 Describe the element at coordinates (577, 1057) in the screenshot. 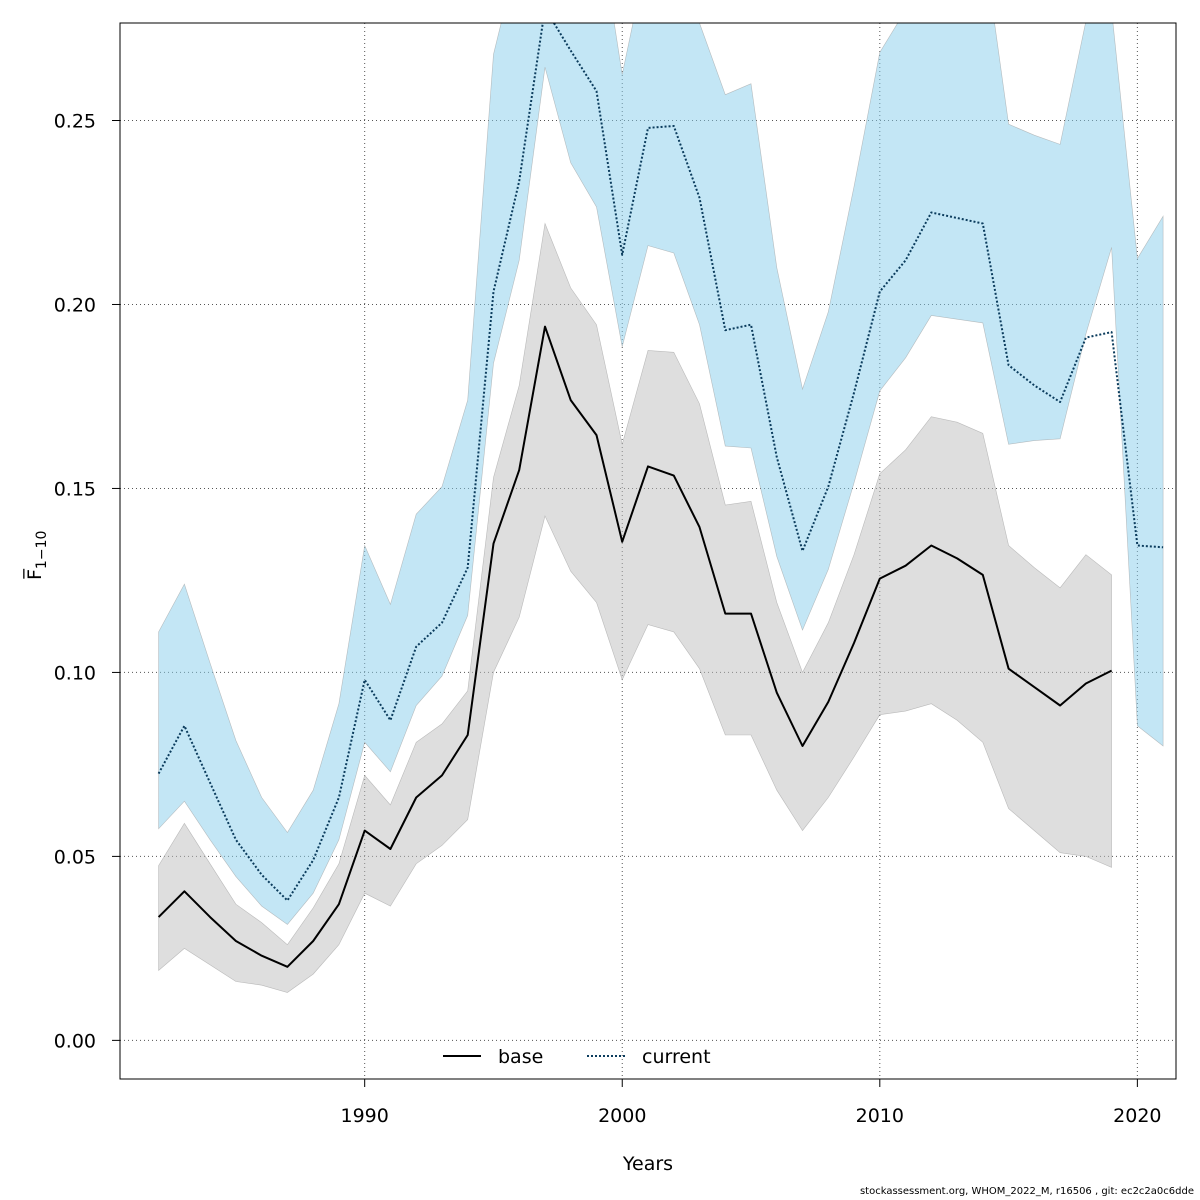

I see `legend: base current` at that location.